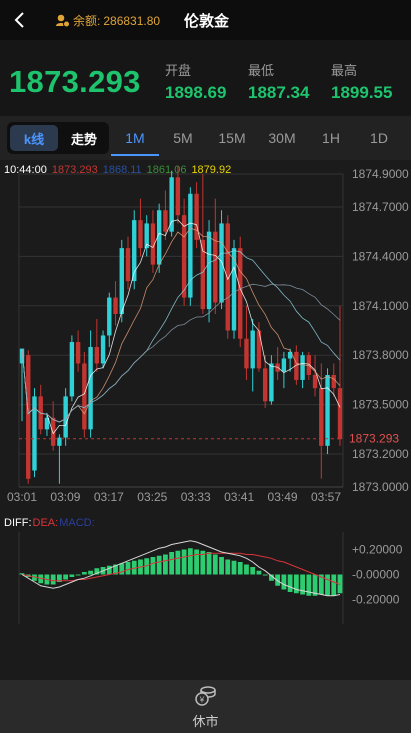  Describe the element at coordinates (331, 138) in the screenshot. I see `timeframe-1h: 1H` at that location.